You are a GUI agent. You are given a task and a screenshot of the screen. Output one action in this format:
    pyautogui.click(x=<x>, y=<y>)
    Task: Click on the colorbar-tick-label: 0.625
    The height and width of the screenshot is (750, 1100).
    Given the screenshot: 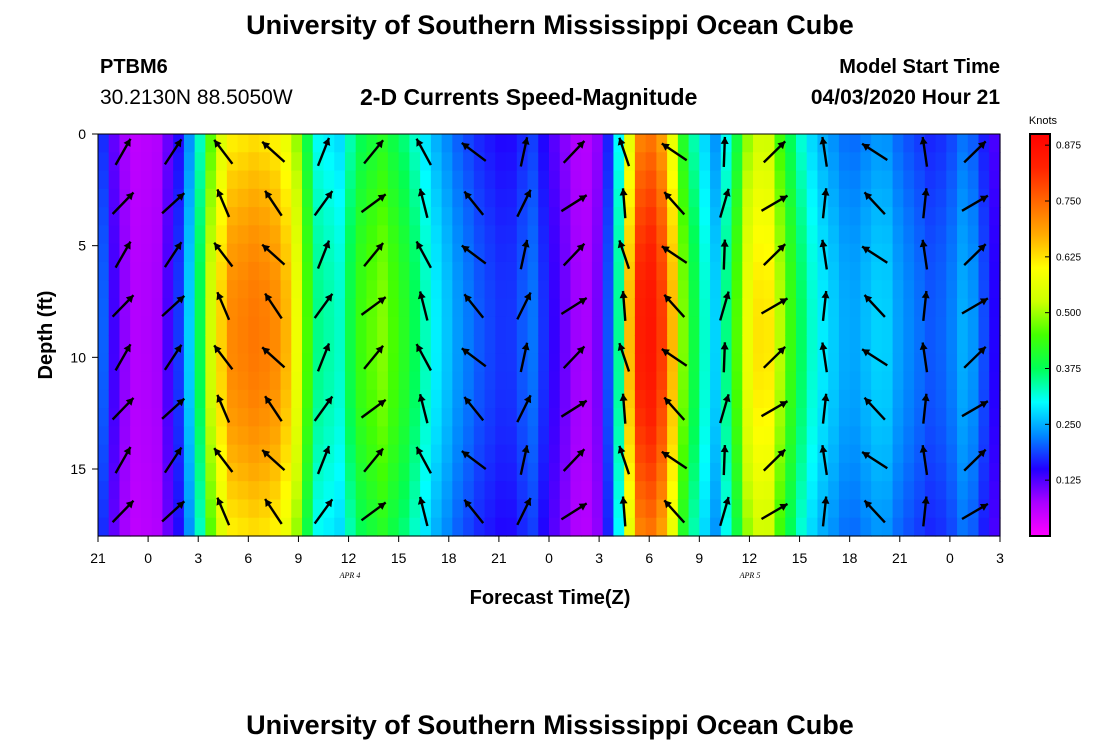 What is the action you would take?
    pyautogui.click(x=1068, y=257)
    